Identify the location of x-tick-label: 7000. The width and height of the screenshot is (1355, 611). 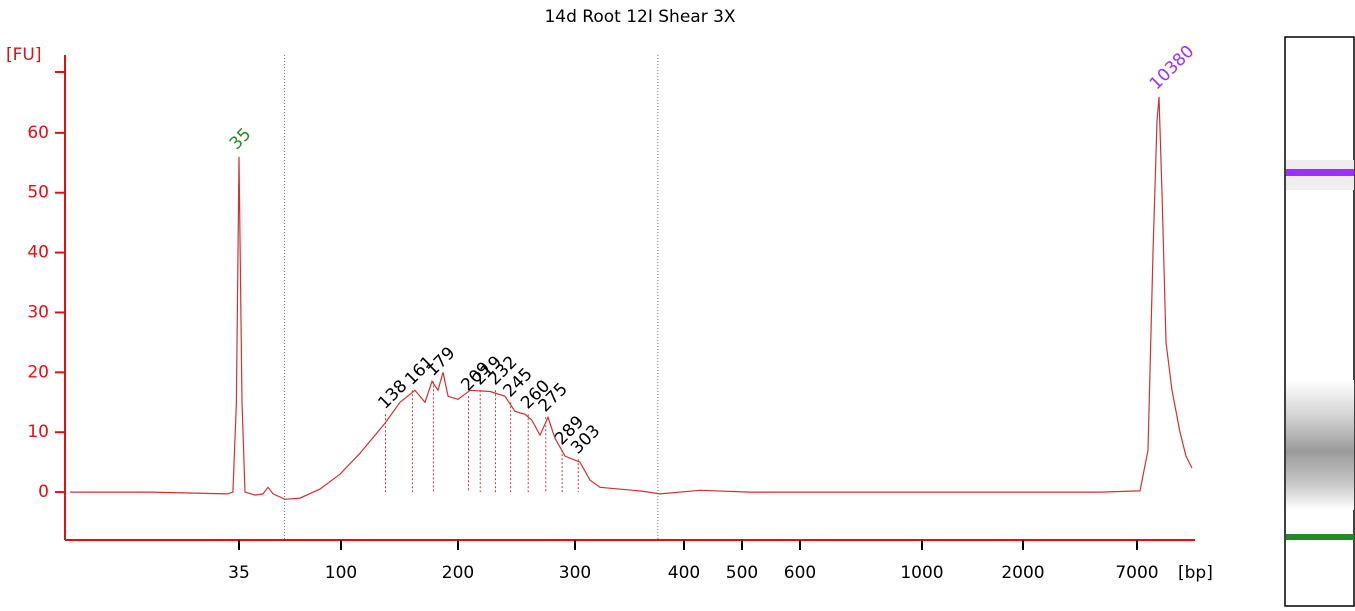
(1136, 573).